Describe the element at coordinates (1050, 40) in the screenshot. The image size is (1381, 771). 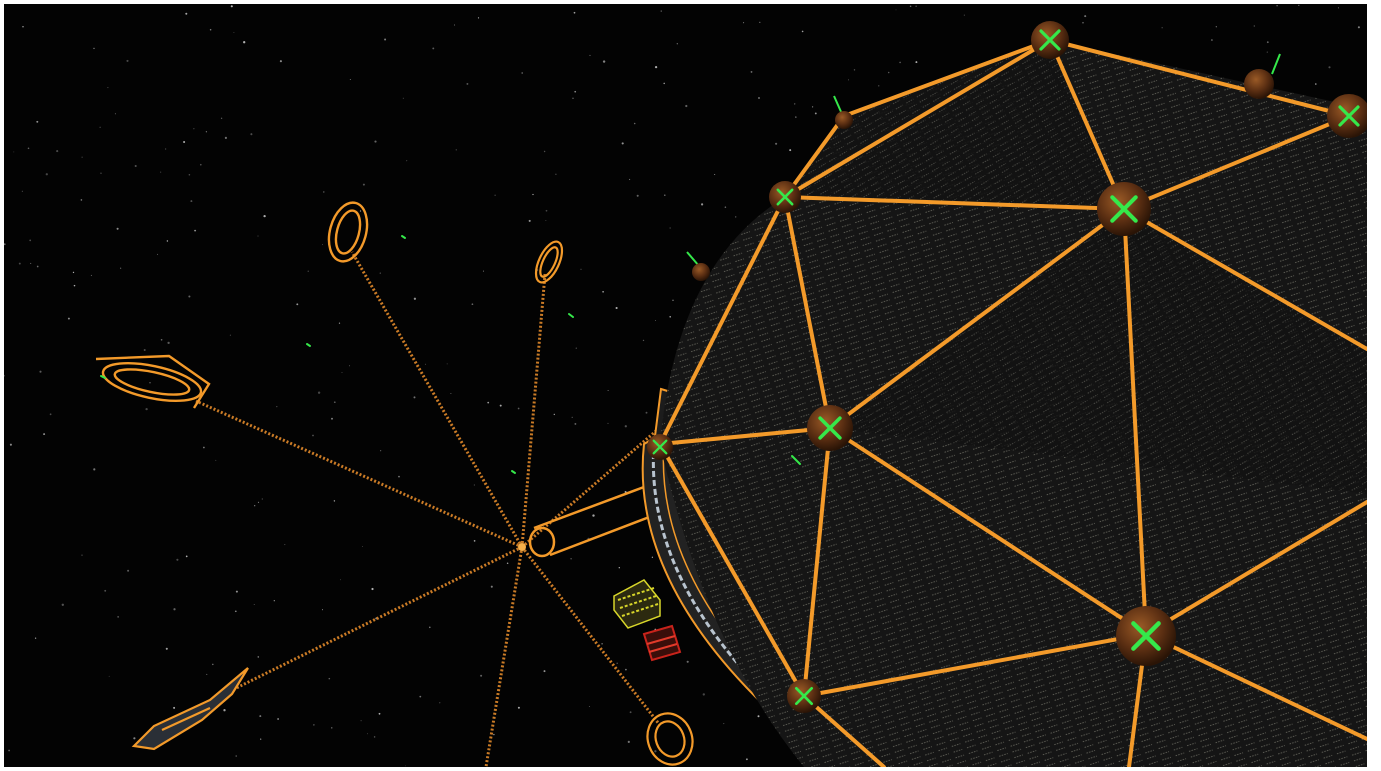
I see `node-marker-top` at that location.